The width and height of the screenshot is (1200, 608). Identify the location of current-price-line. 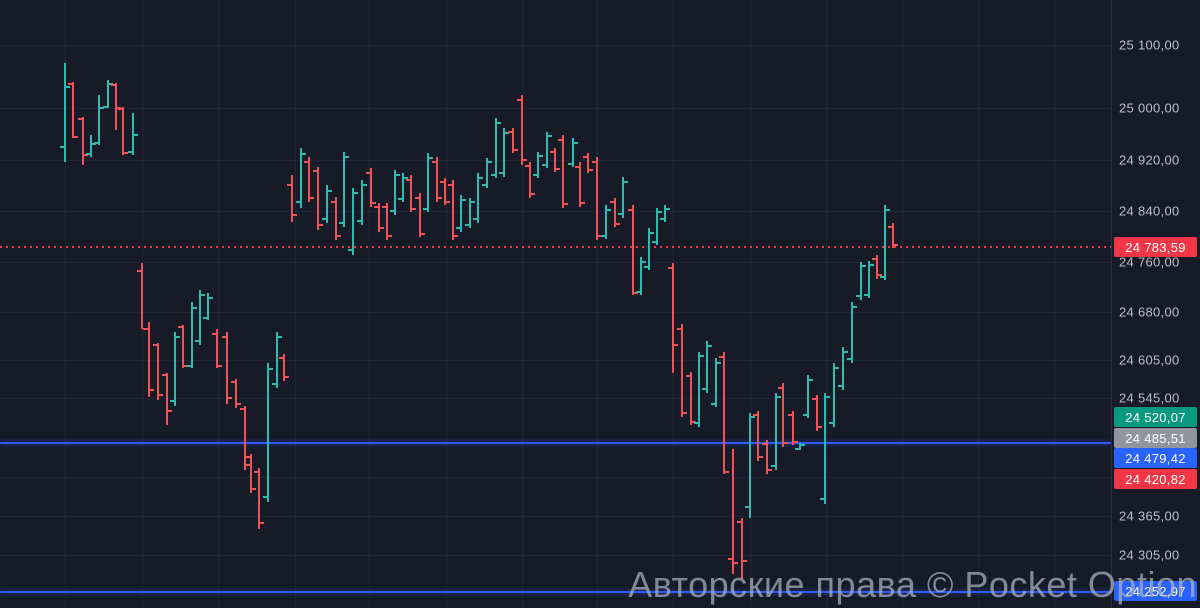
(556, 247).